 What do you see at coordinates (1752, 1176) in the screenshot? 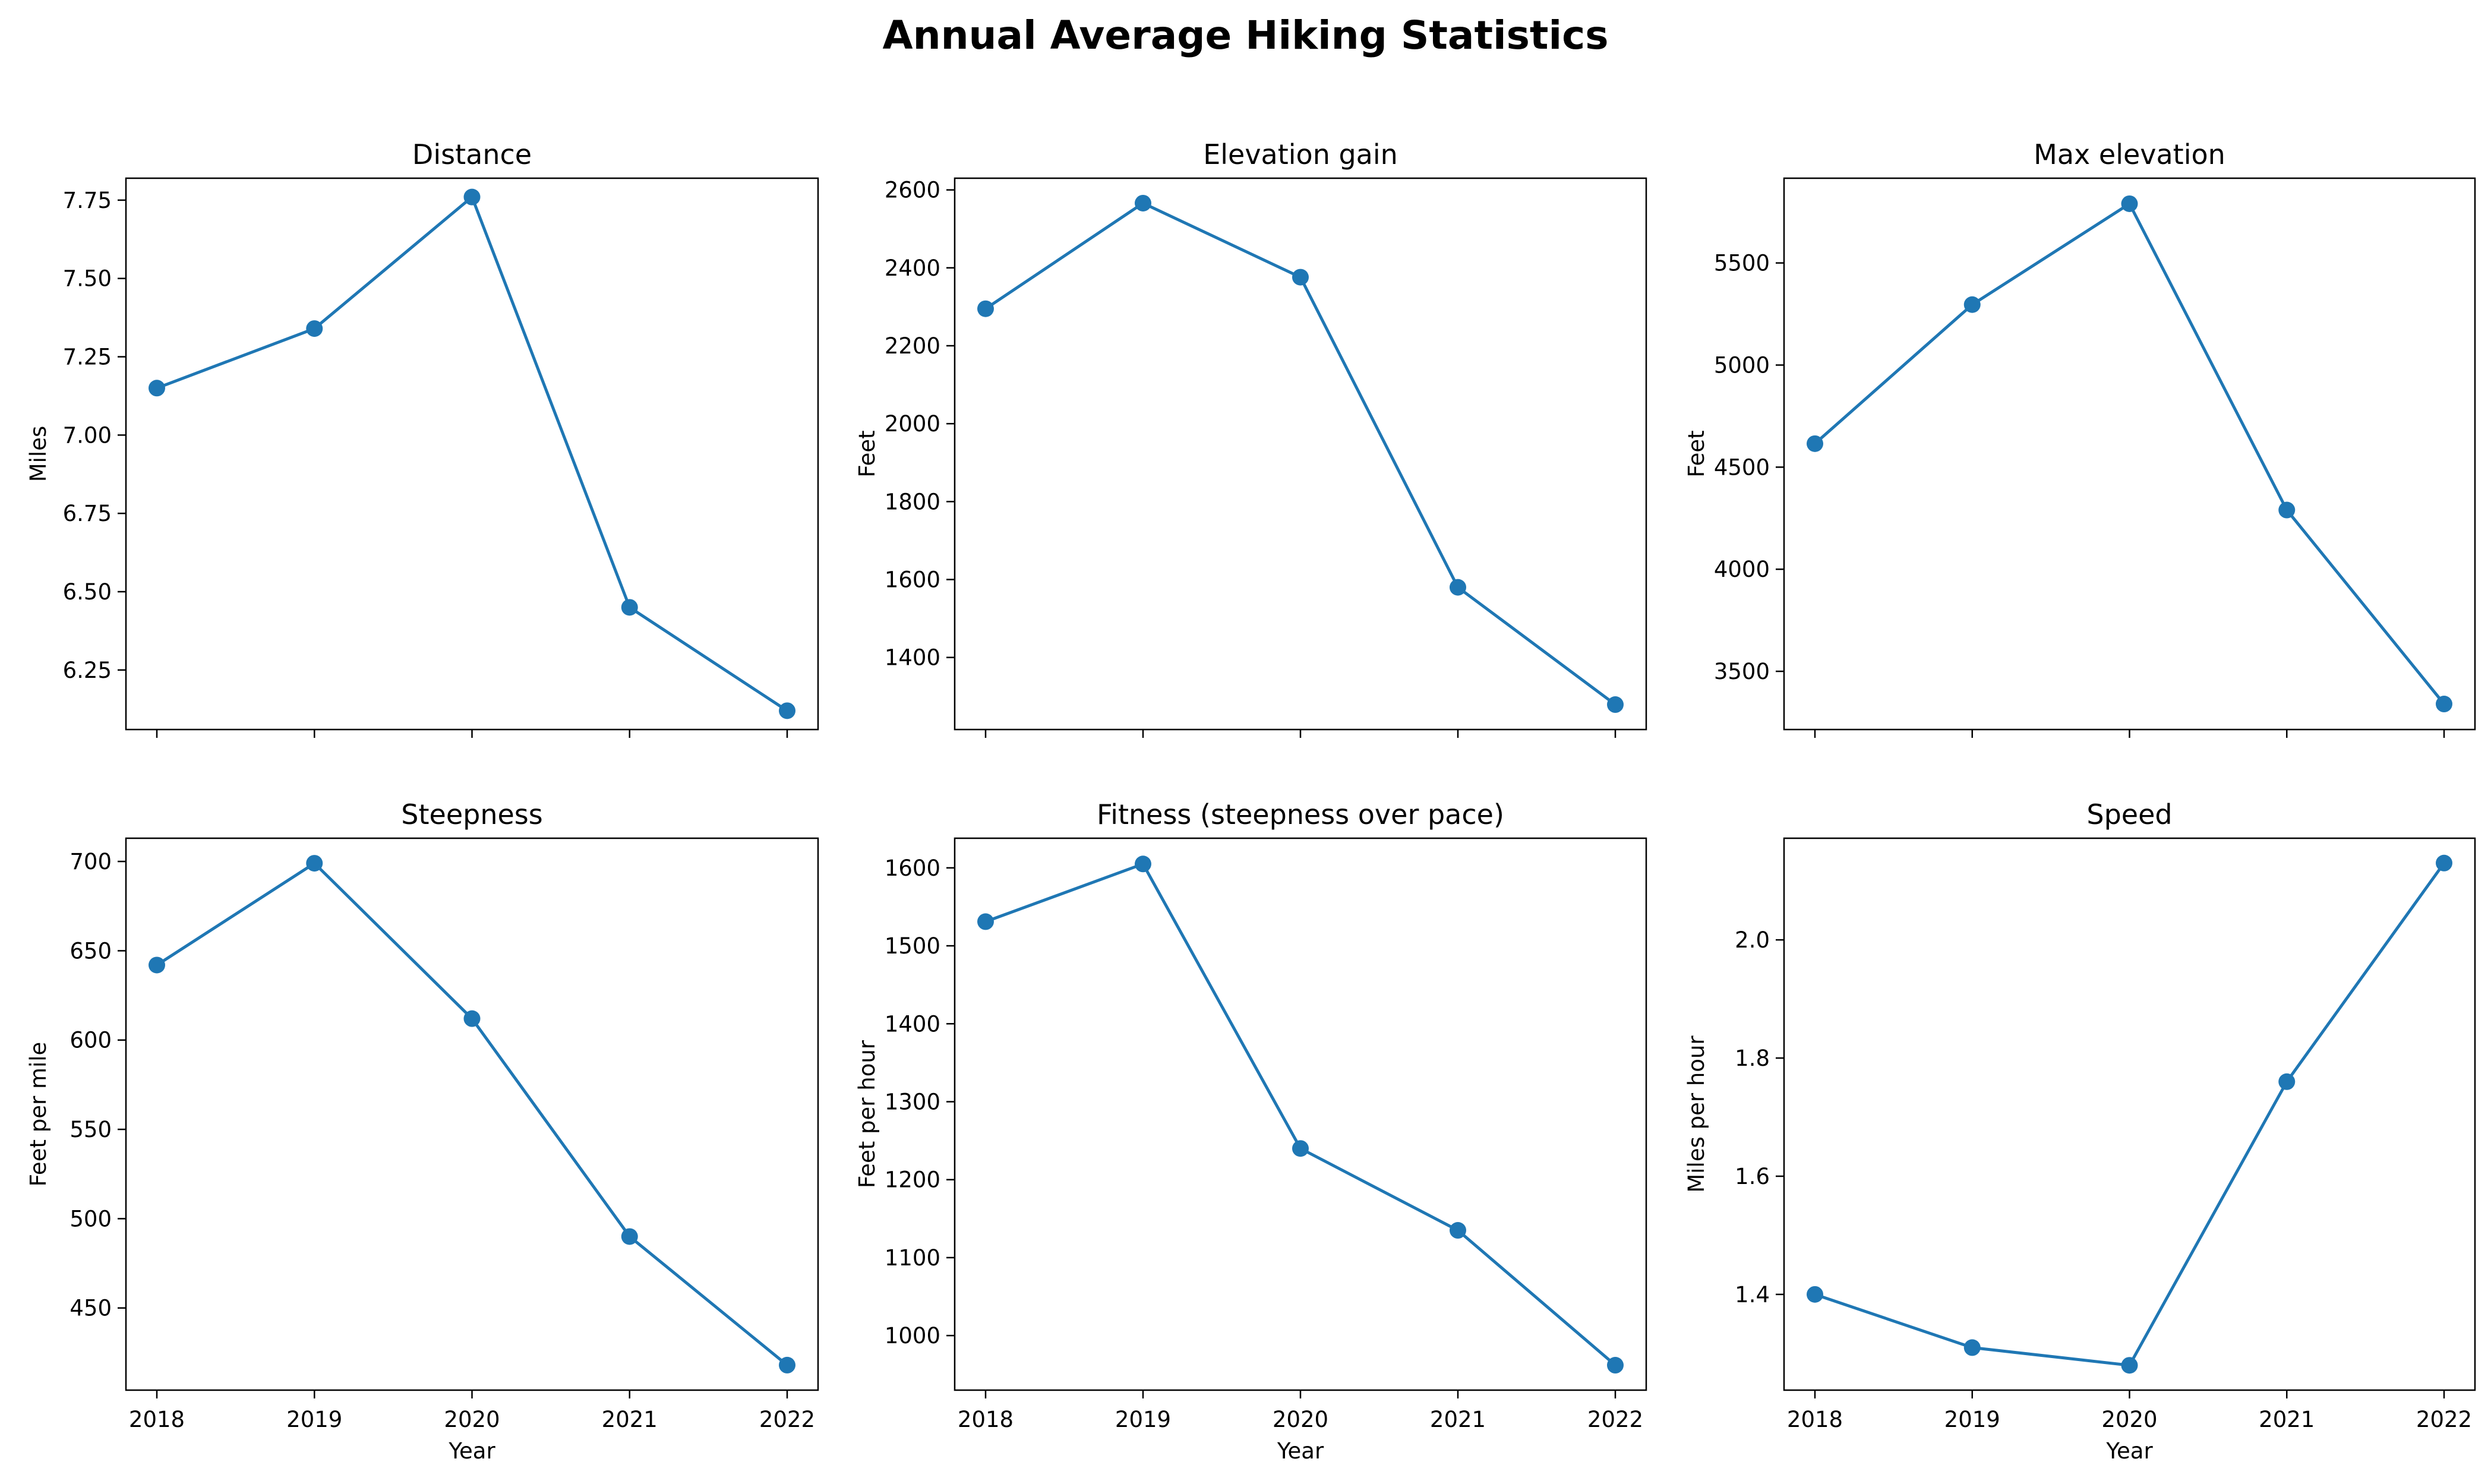
I see `y-tick-label: 1.6` at bounding box center [1752, 1176].